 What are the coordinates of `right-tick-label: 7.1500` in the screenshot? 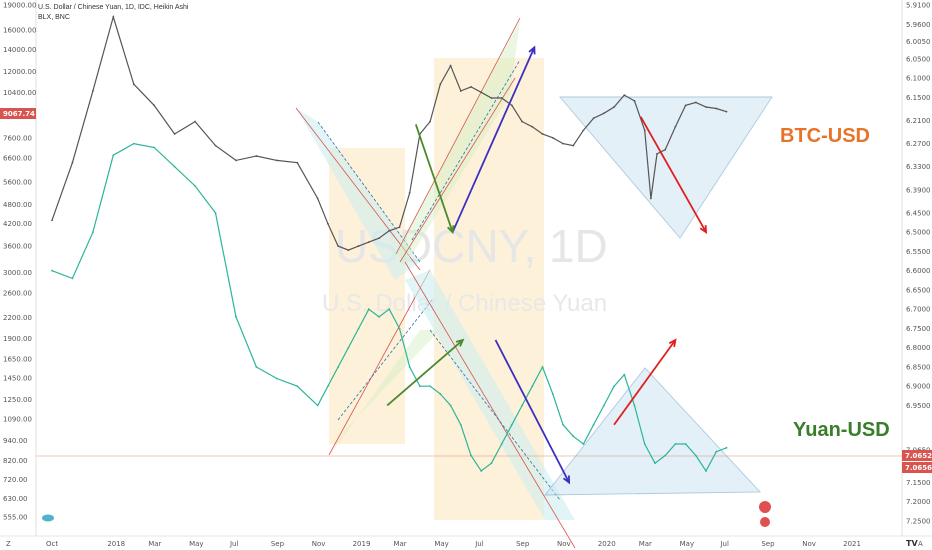 It's located at (918, 483).